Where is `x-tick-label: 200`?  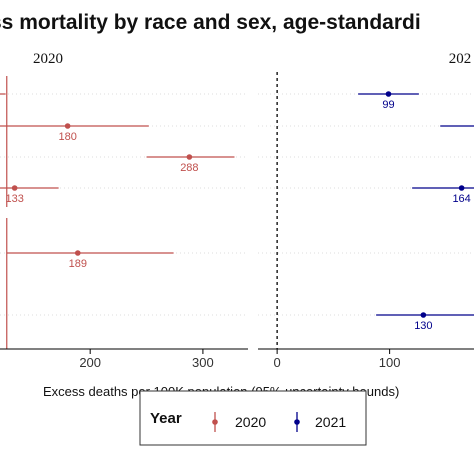 x-tick-label: 200 is located at coordinates (90, 362).